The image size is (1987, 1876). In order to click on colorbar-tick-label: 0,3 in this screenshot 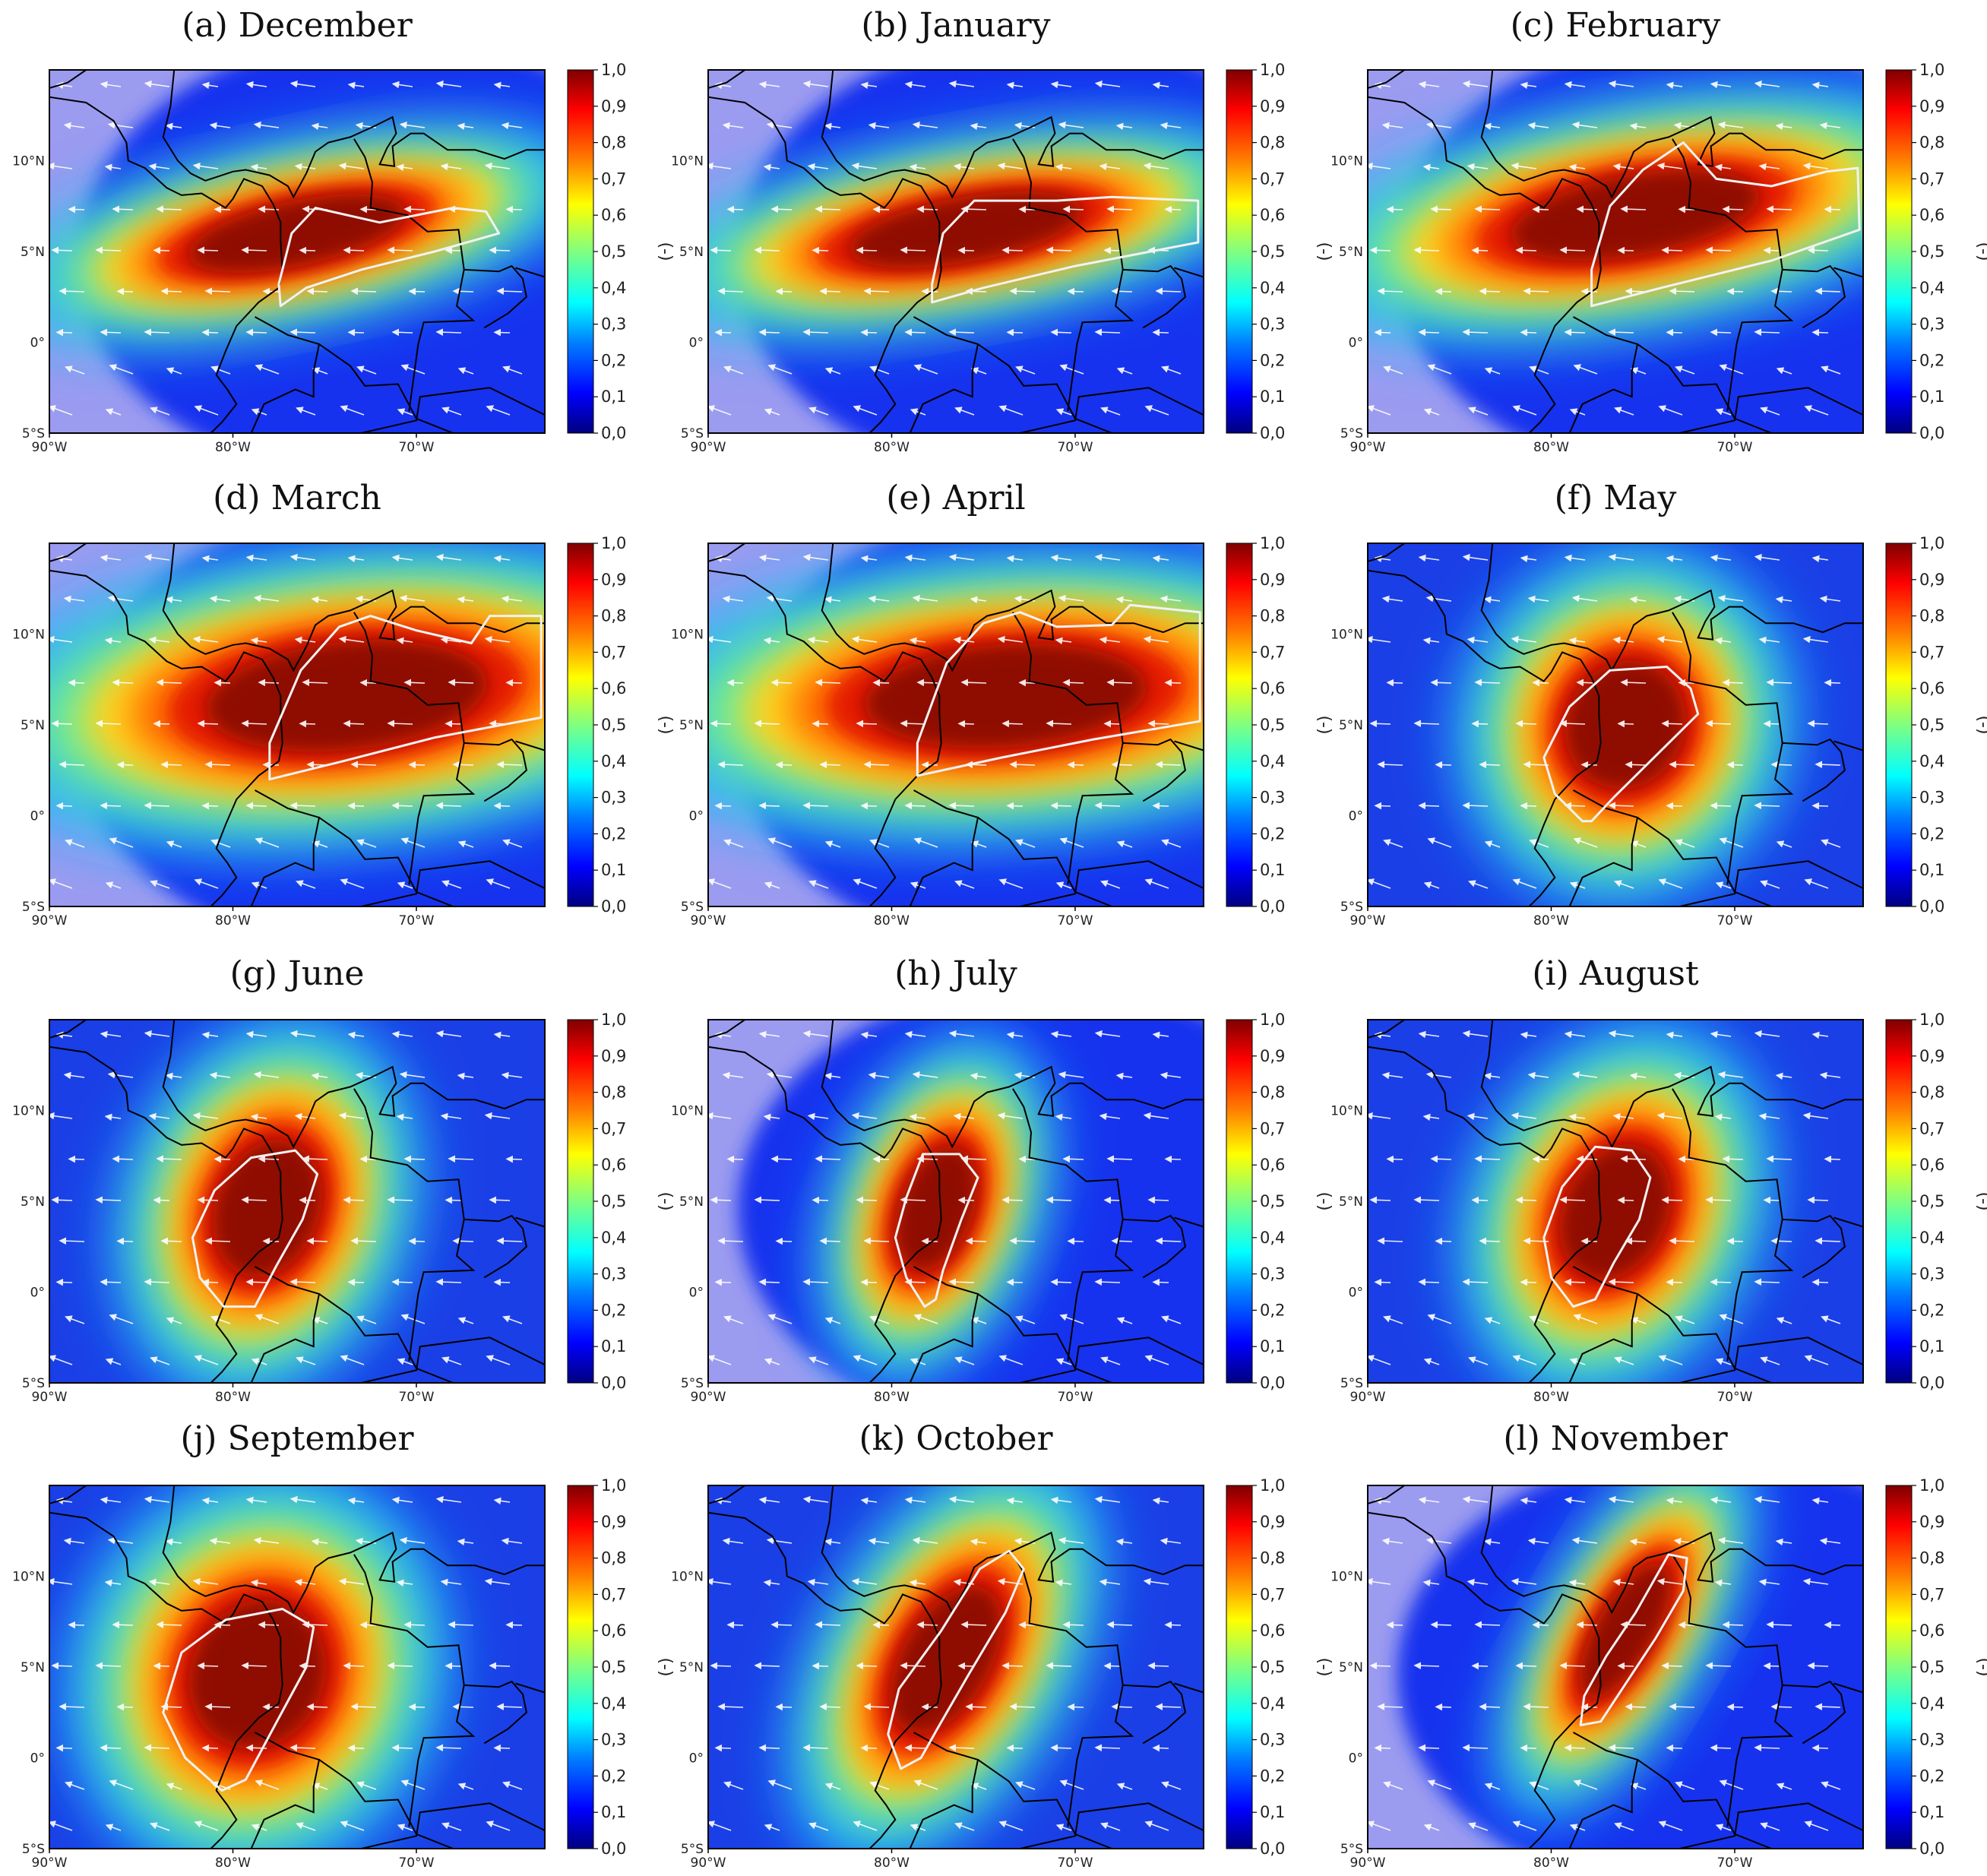, I will do `click(613, 798)`.